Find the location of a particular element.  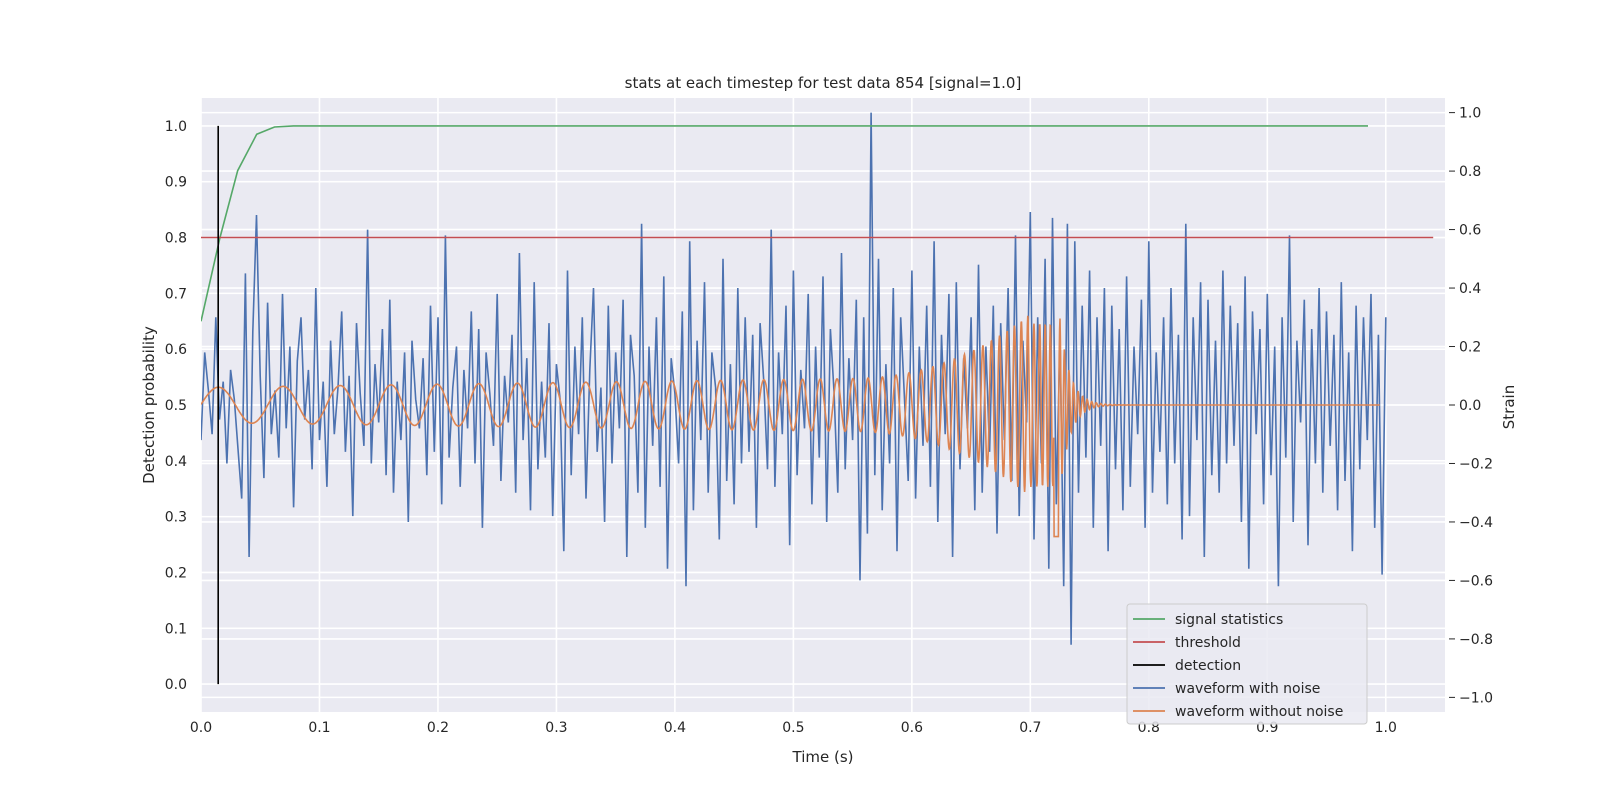

y-tick-label-left: 0.9 is located at coordinates (176, 183).